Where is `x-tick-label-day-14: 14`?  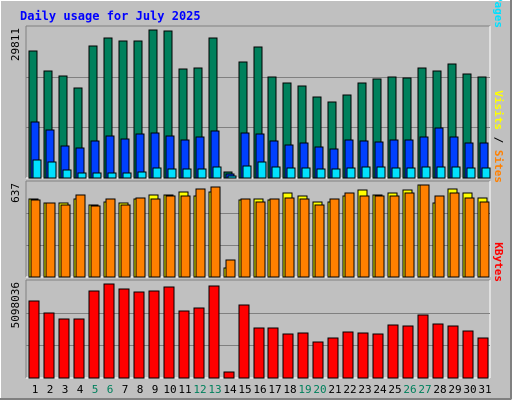
x-tick-label-day-14: 14 is located at coordinates (230, 389).